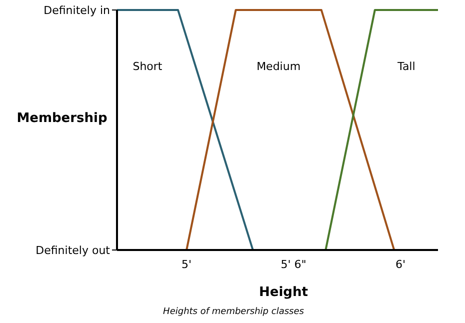 Image resolution: width=465 pixels, height=323 pixels. Describe the element at coordinates (278, 66) in the screenshot. I see `text: Medium` at that location.